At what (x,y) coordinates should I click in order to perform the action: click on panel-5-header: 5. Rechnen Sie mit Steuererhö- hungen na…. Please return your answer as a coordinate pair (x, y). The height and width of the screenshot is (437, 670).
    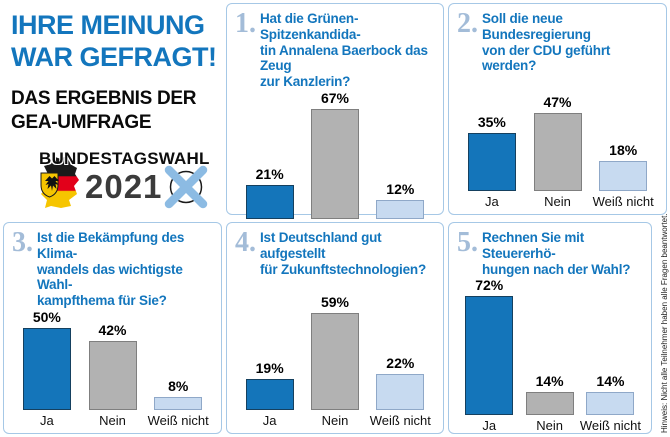
    Looking at the image, I should click on (550, 252).